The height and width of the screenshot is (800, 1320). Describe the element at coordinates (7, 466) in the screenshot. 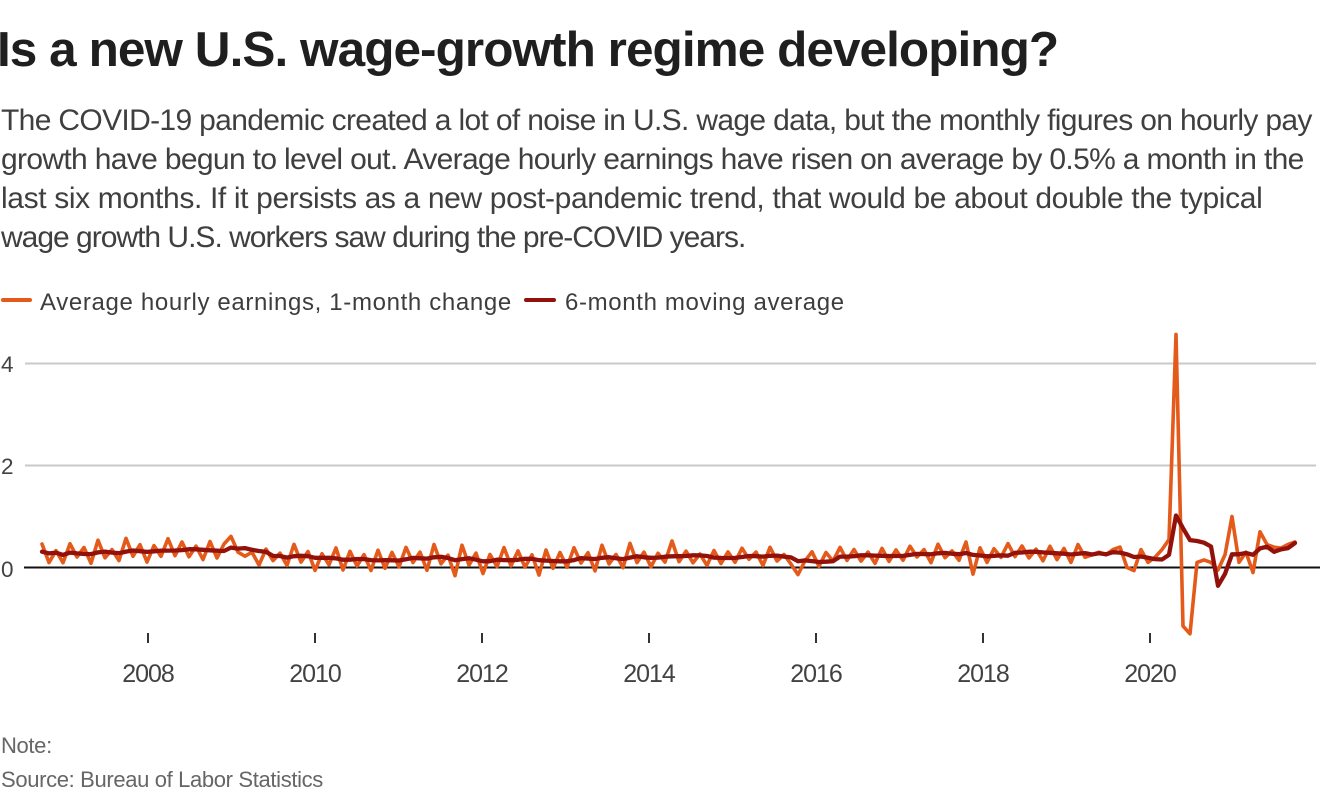

I see `svg-text: 2` at that location.